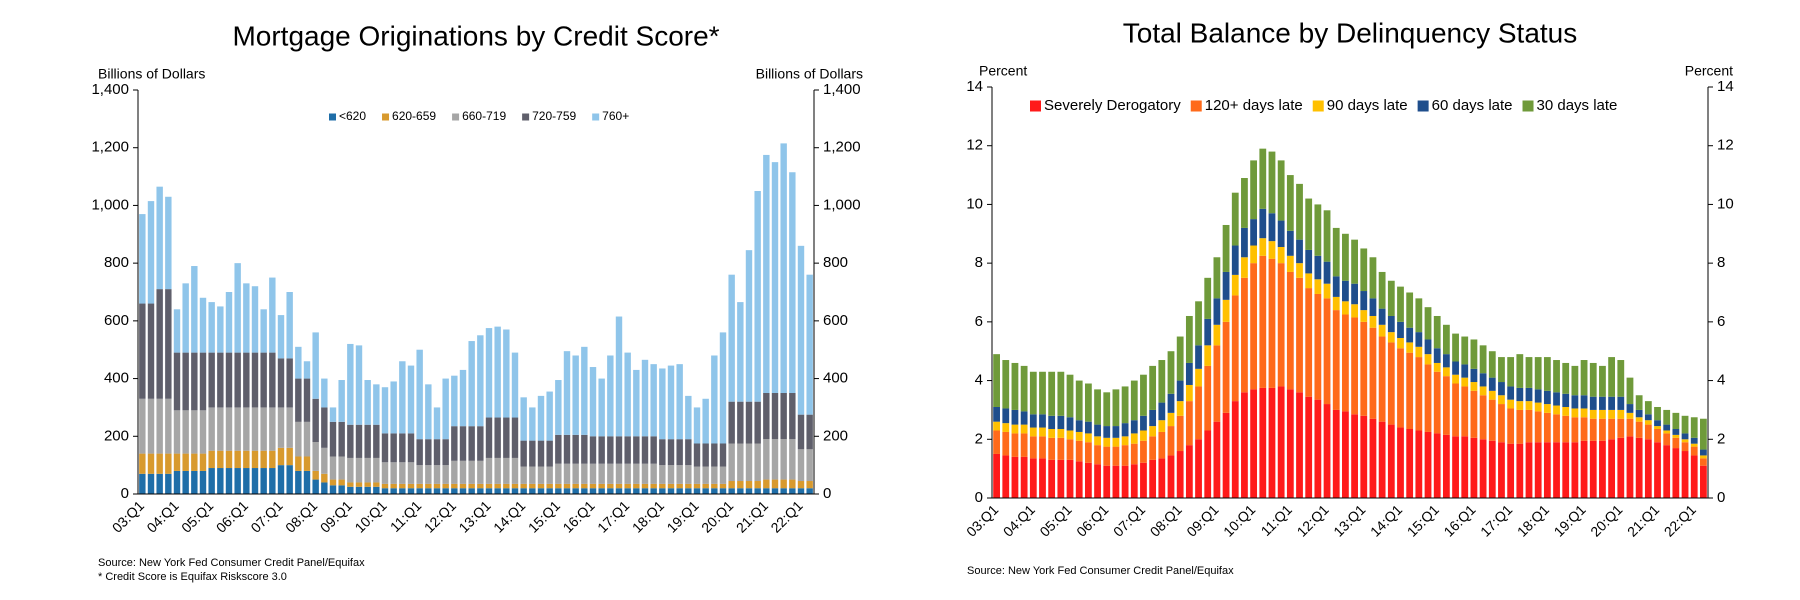  What do you see at coordinates (974, 86) in the screenshot?
I see `y-tick-label: 14` at bounding box center [974, 86].